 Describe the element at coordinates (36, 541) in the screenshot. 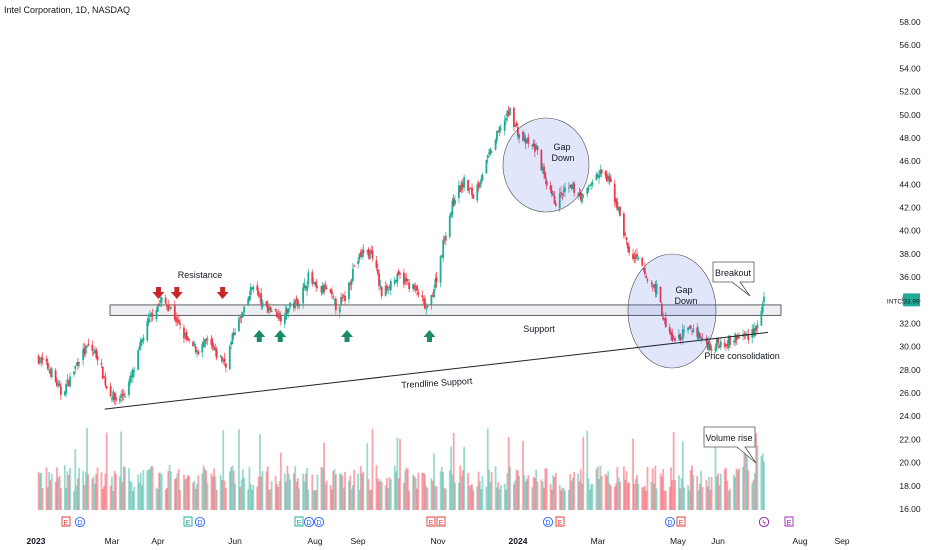

I see `time-tick-label: 2023` at that location.